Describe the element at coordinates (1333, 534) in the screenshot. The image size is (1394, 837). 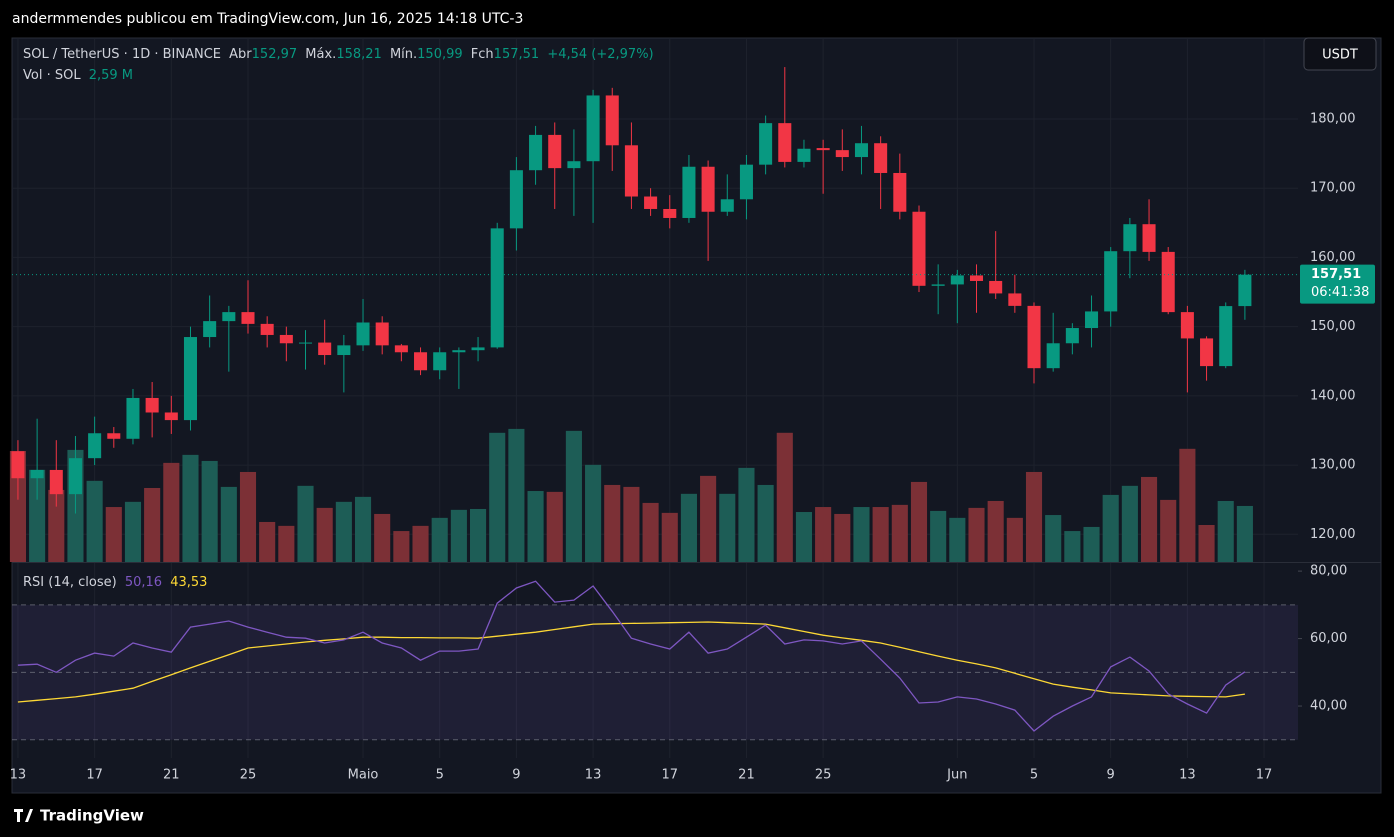
I see `y-tick-label: 120,00` at that location.